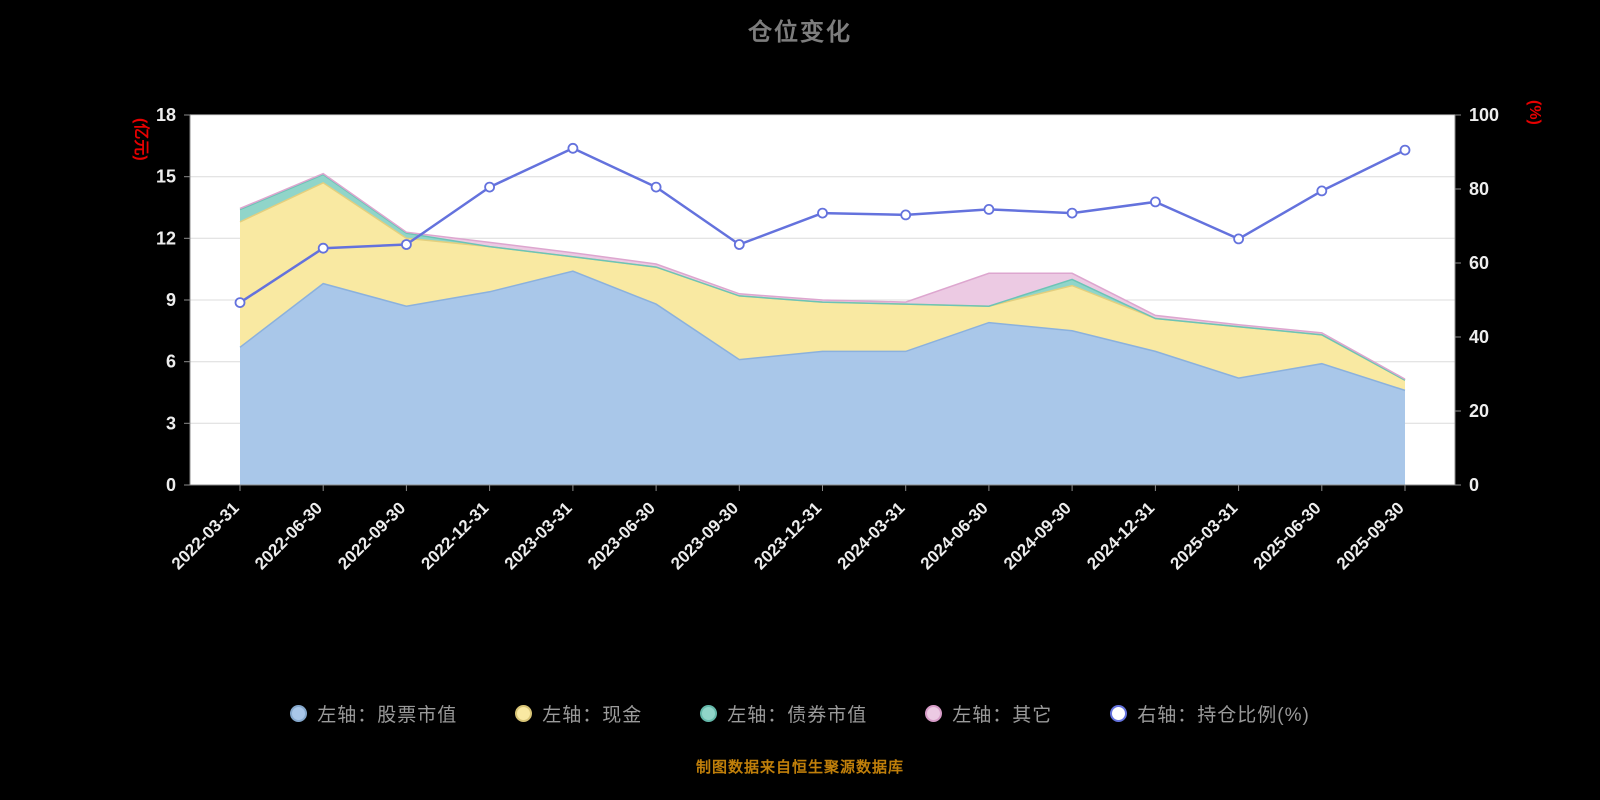 The image size is (1600, 800). I want to click on x-axis-date-label: 2022-06-30, so click(288, 535).